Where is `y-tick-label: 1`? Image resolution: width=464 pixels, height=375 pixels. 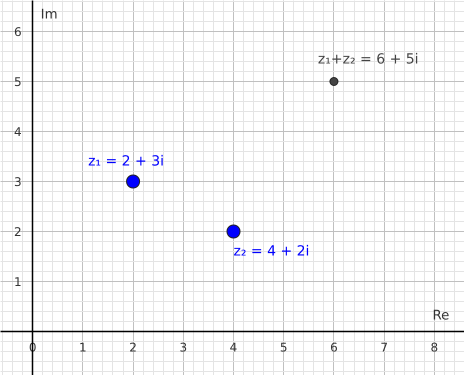
y-tick-label: 1 is located at coordinates (18, 282).